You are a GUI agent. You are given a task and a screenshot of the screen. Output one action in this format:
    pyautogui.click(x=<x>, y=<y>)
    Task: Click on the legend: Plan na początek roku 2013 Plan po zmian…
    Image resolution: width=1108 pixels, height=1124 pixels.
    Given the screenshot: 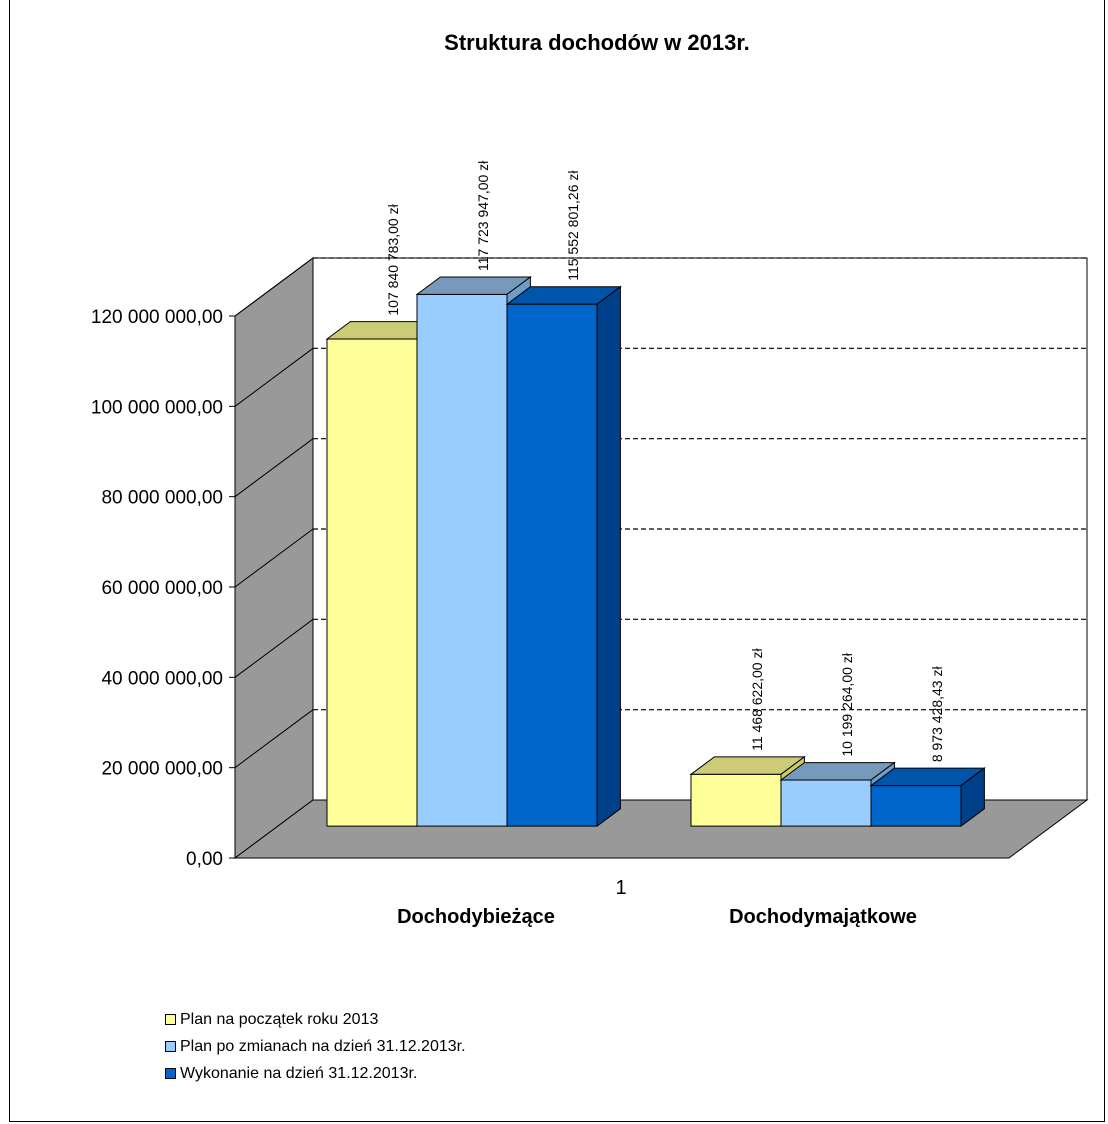 What is the action you would take?
    pyautogui.click(x=315, y=1046)
    